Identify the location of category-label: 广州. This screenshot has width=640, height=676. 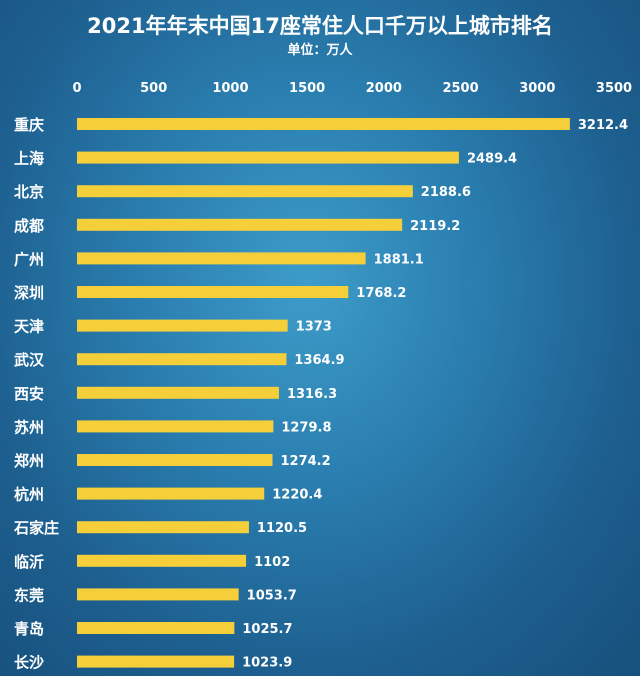
(29, 259).